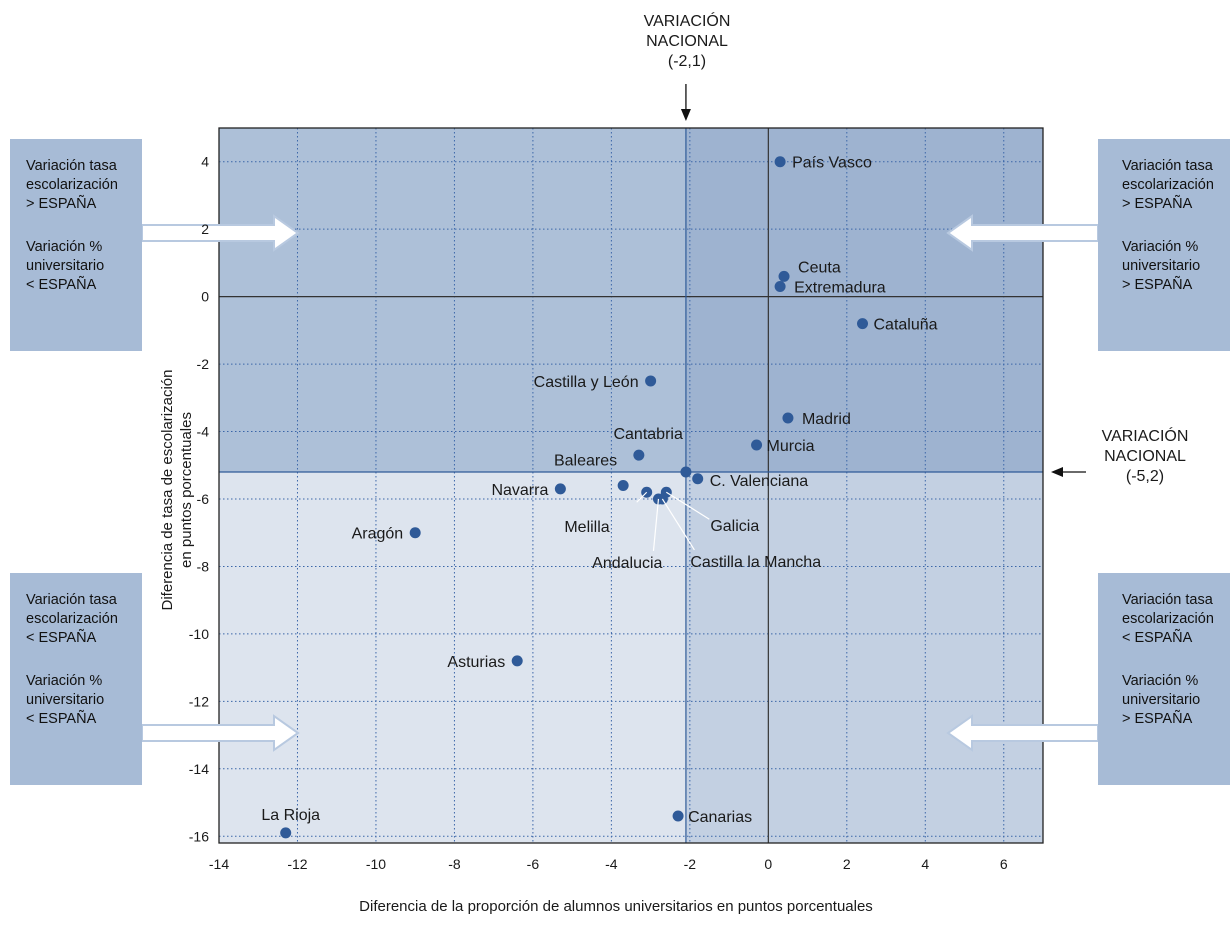 The image size is (1232, 931). Describe the element at coordinates (685, 115) in the screenshot. I see `vertical-reference-arrowhead` at that location.